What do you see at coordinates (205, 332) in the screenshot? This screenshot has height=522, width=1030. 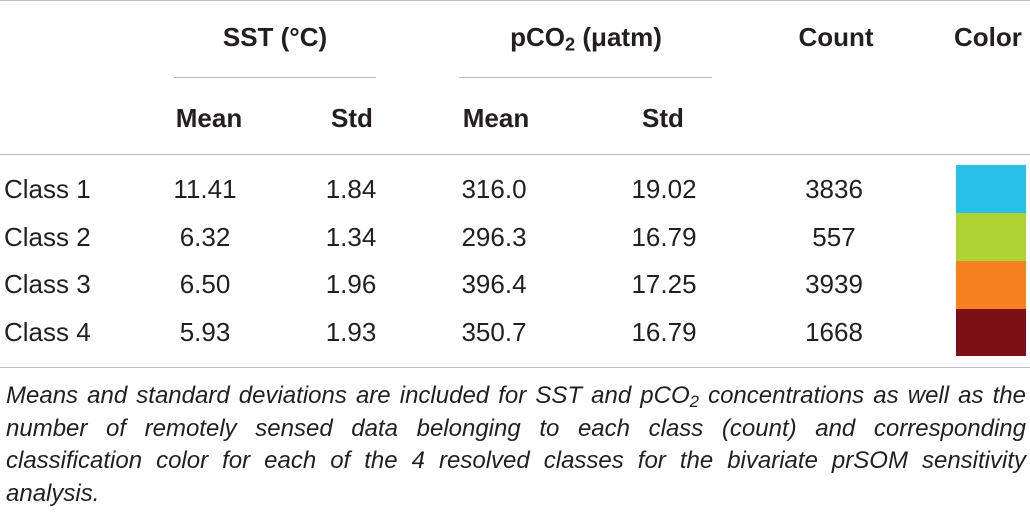 I see `sst-mean-cell: 5.93` at bounding box center [205, 332].